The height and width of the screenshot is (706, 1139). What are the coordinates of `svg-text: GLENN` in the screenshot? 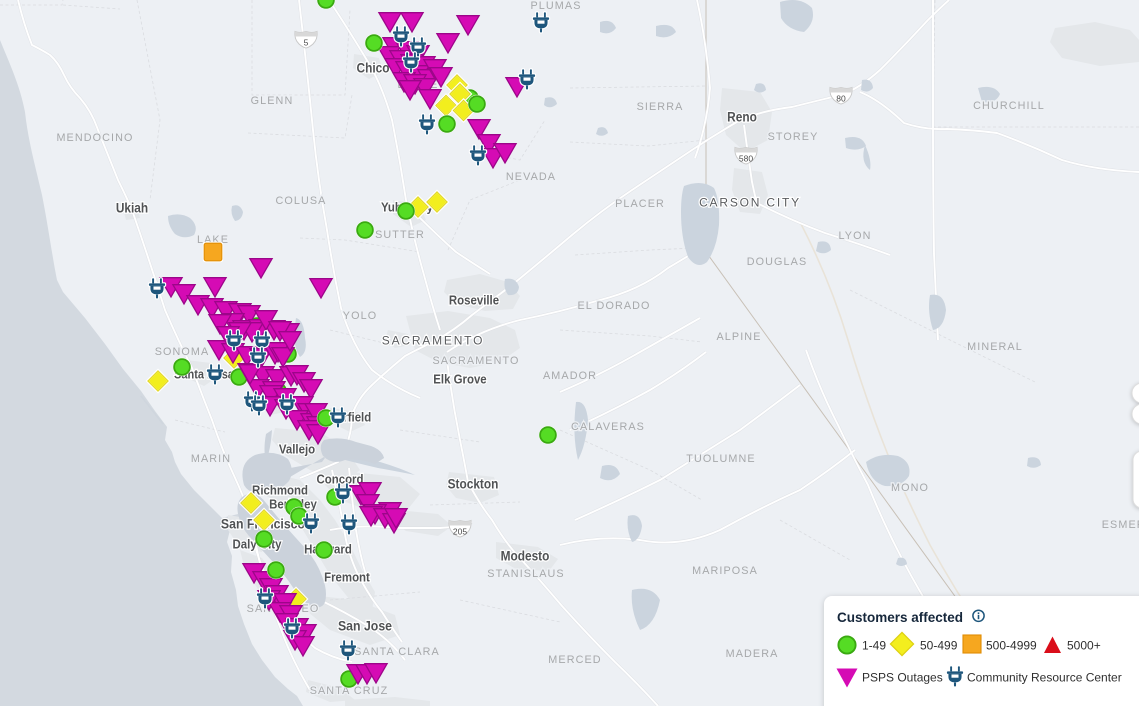 It's located at (272, 101).